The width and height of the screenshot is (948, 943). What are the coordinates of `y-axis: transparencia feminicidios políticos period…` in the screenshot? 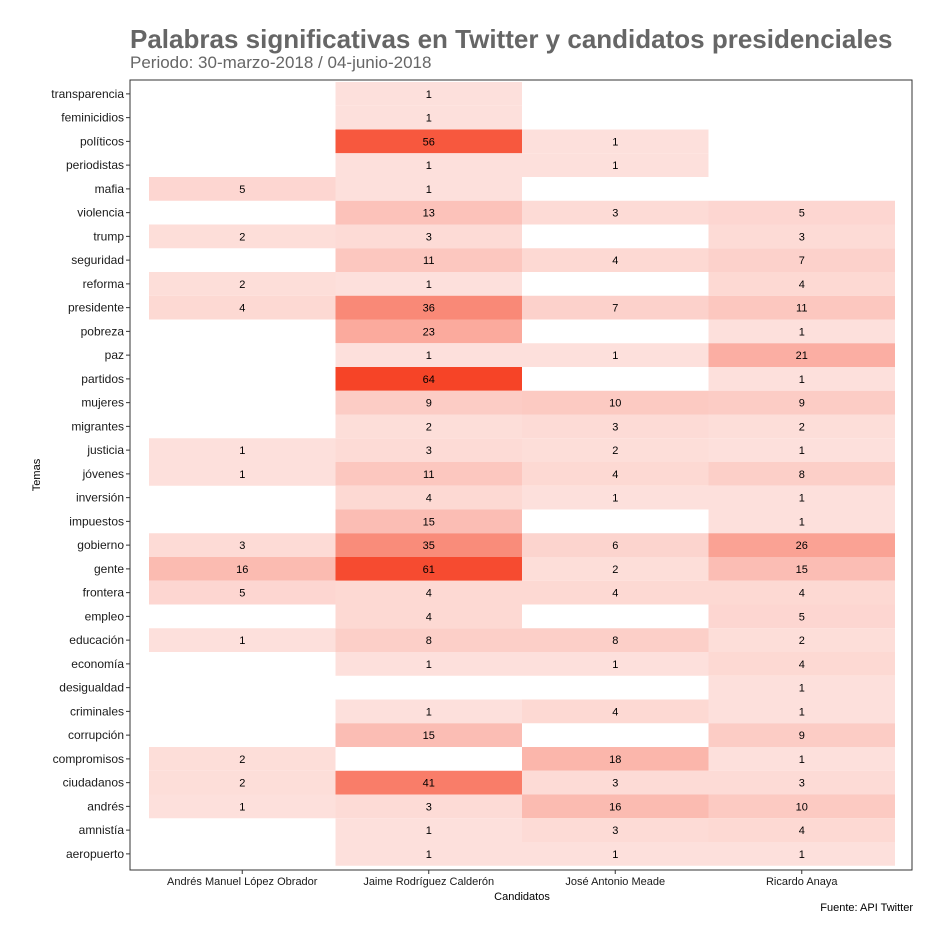 It's located at (90, 474).